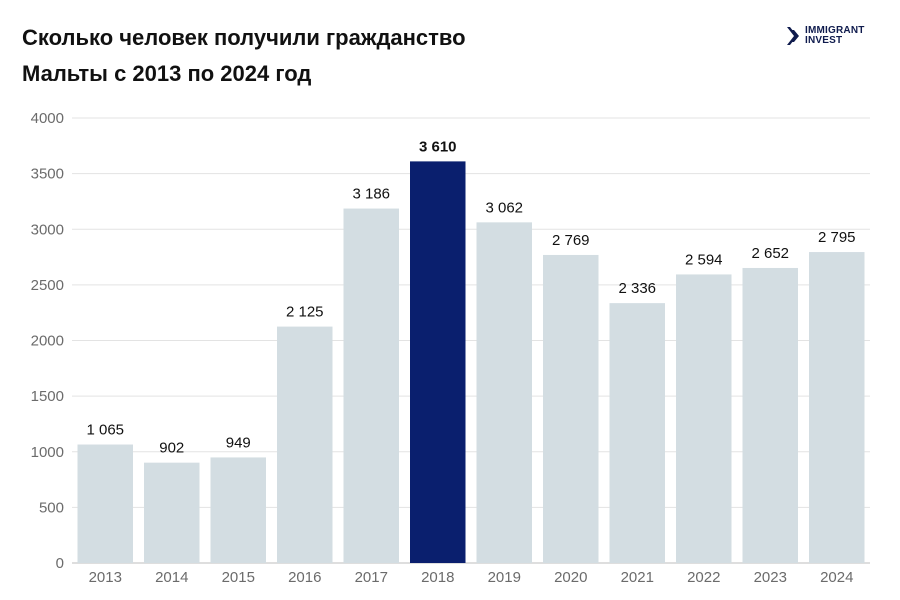 The width and height of the screenshot is (900, 600). I want to click on data-label-2015: 949, so click(238, 442).